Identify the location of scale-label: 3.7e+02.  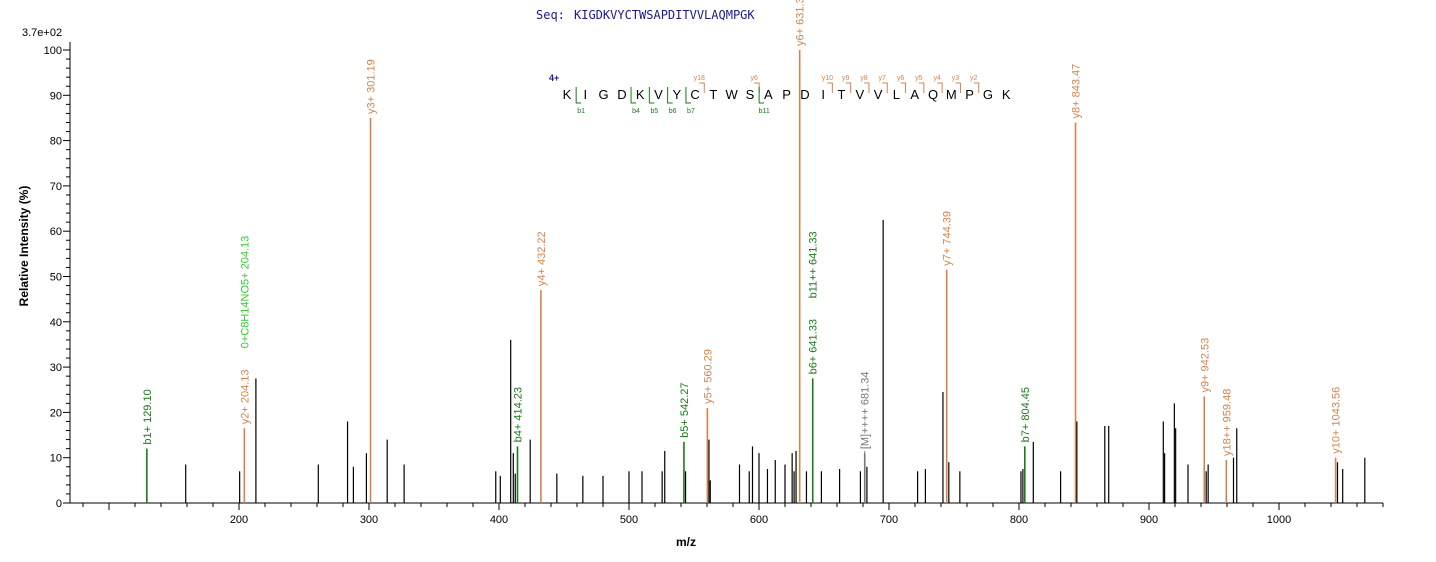
(42, 33).